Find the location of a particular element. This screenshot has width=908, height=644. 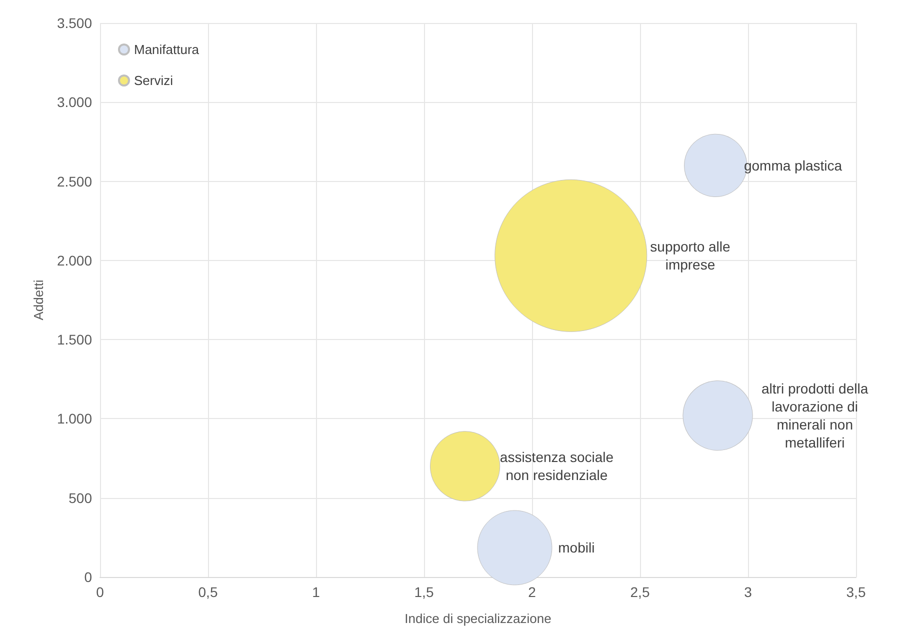

data-label: gomma plastica is located at coordinates (793, 165).